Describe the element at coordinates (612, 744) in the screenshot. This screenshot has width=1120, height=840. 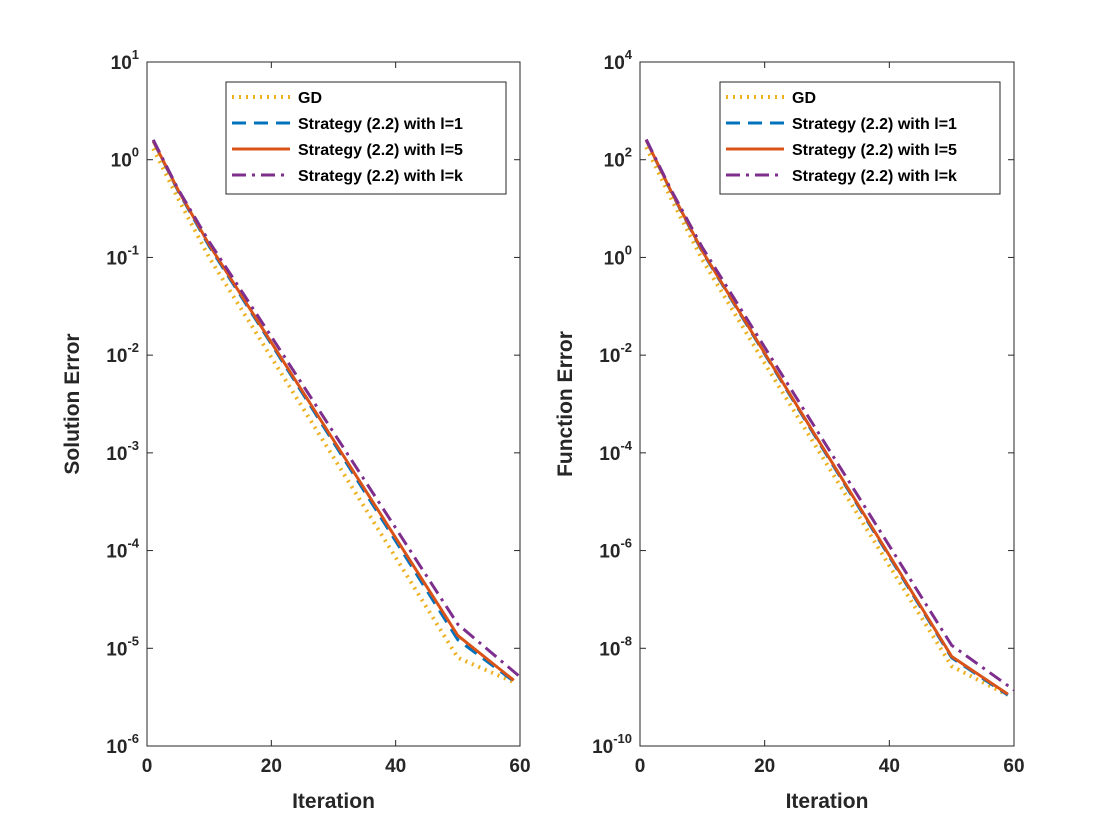
I see `y-tick-label: 10⁻¹⁰` at that location.